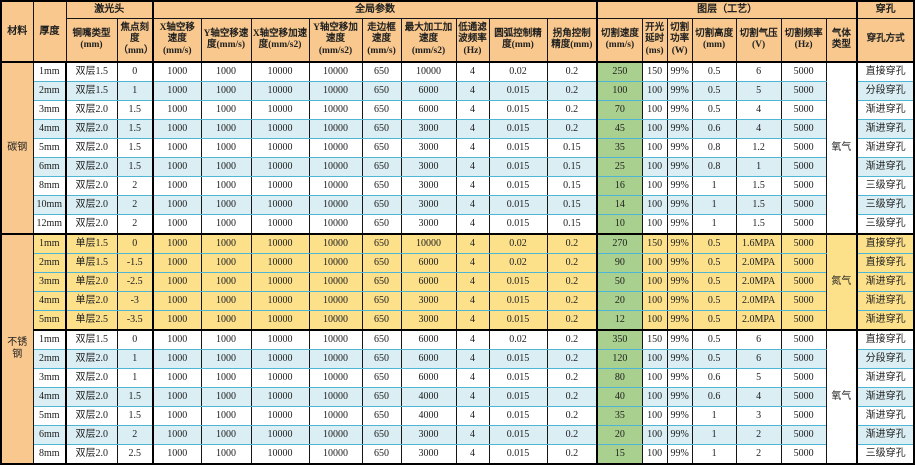 The height and width of the screenshot is (470, 915). Describe the element at coordinates (758, 224) in the screenshot. I see `cell-cut-pressure: 1.5` at that location.